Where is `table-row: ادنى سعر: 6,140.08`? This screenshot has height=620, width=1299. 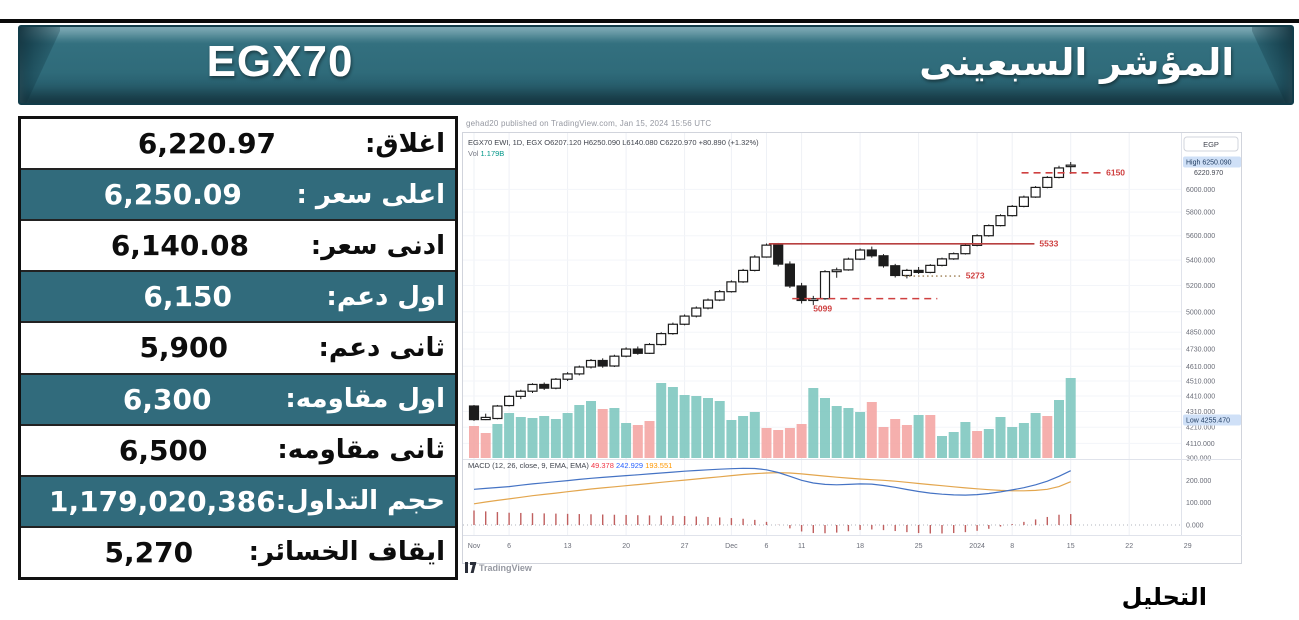
table-row: ادنى سعر: 6,140.08 is located at coordinates (238, 247).